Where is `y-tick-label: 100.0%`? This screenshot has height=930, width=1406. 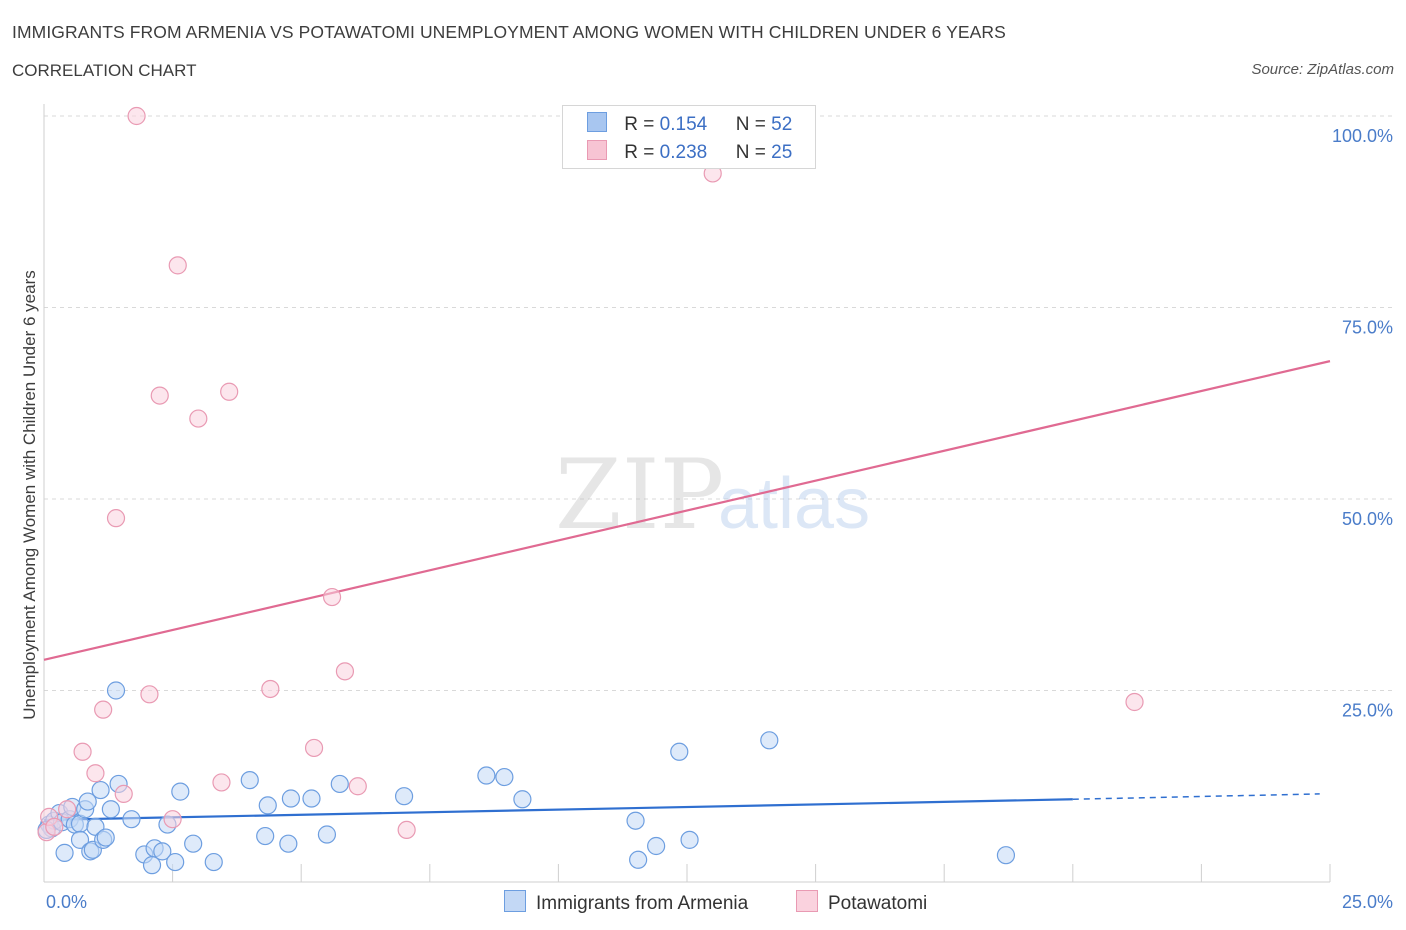
y-tick-label: 100.0% is located at coordinates (1362, 136).